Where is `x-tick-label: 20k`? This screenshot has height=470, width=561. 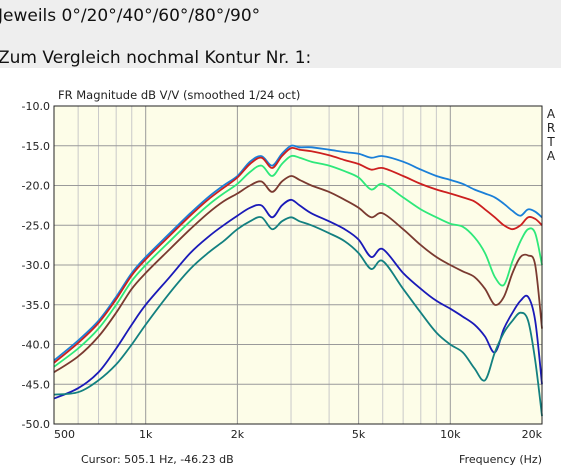
x-tick-label: 20k is located at coordinates (532, 434).